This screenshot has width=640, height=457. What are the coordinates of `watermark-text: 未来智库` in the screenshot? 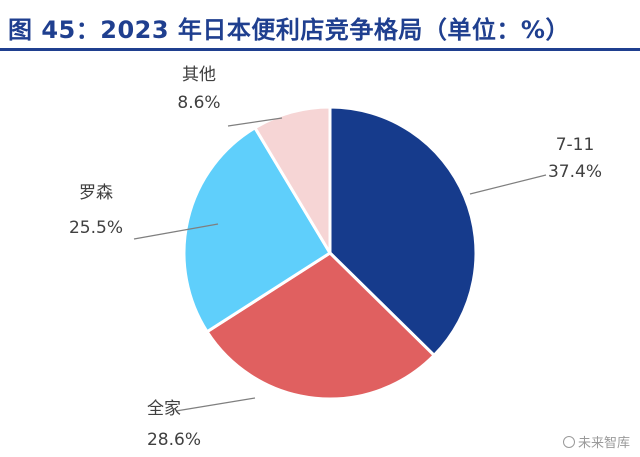 It's located at (603, 443).